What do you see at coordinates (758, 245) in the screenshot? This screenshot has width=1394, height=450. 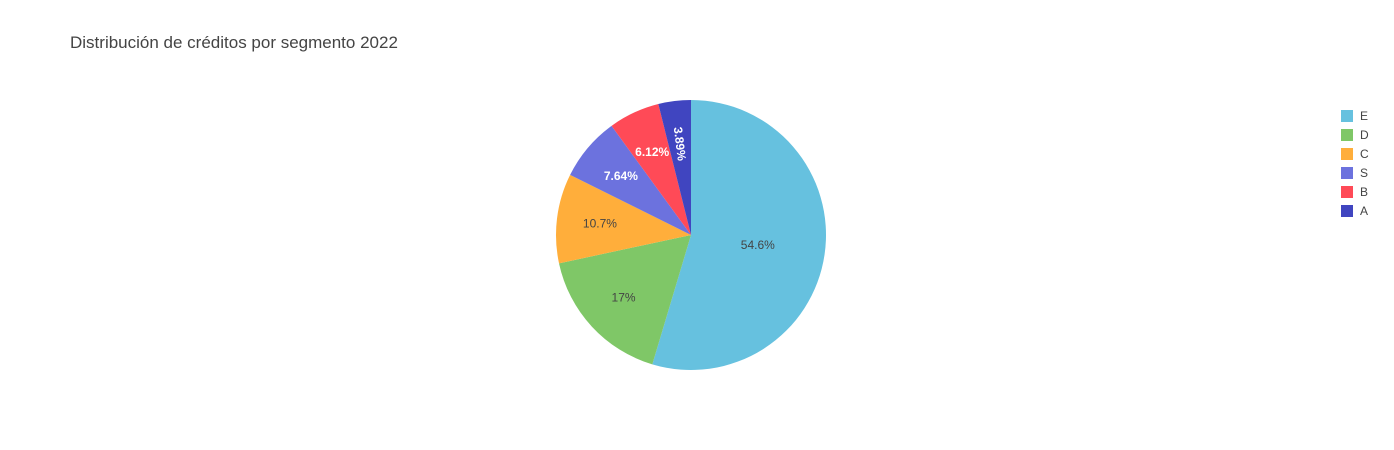 I see `pie-label-e: 54.6%` at bounding box center [758, 245].